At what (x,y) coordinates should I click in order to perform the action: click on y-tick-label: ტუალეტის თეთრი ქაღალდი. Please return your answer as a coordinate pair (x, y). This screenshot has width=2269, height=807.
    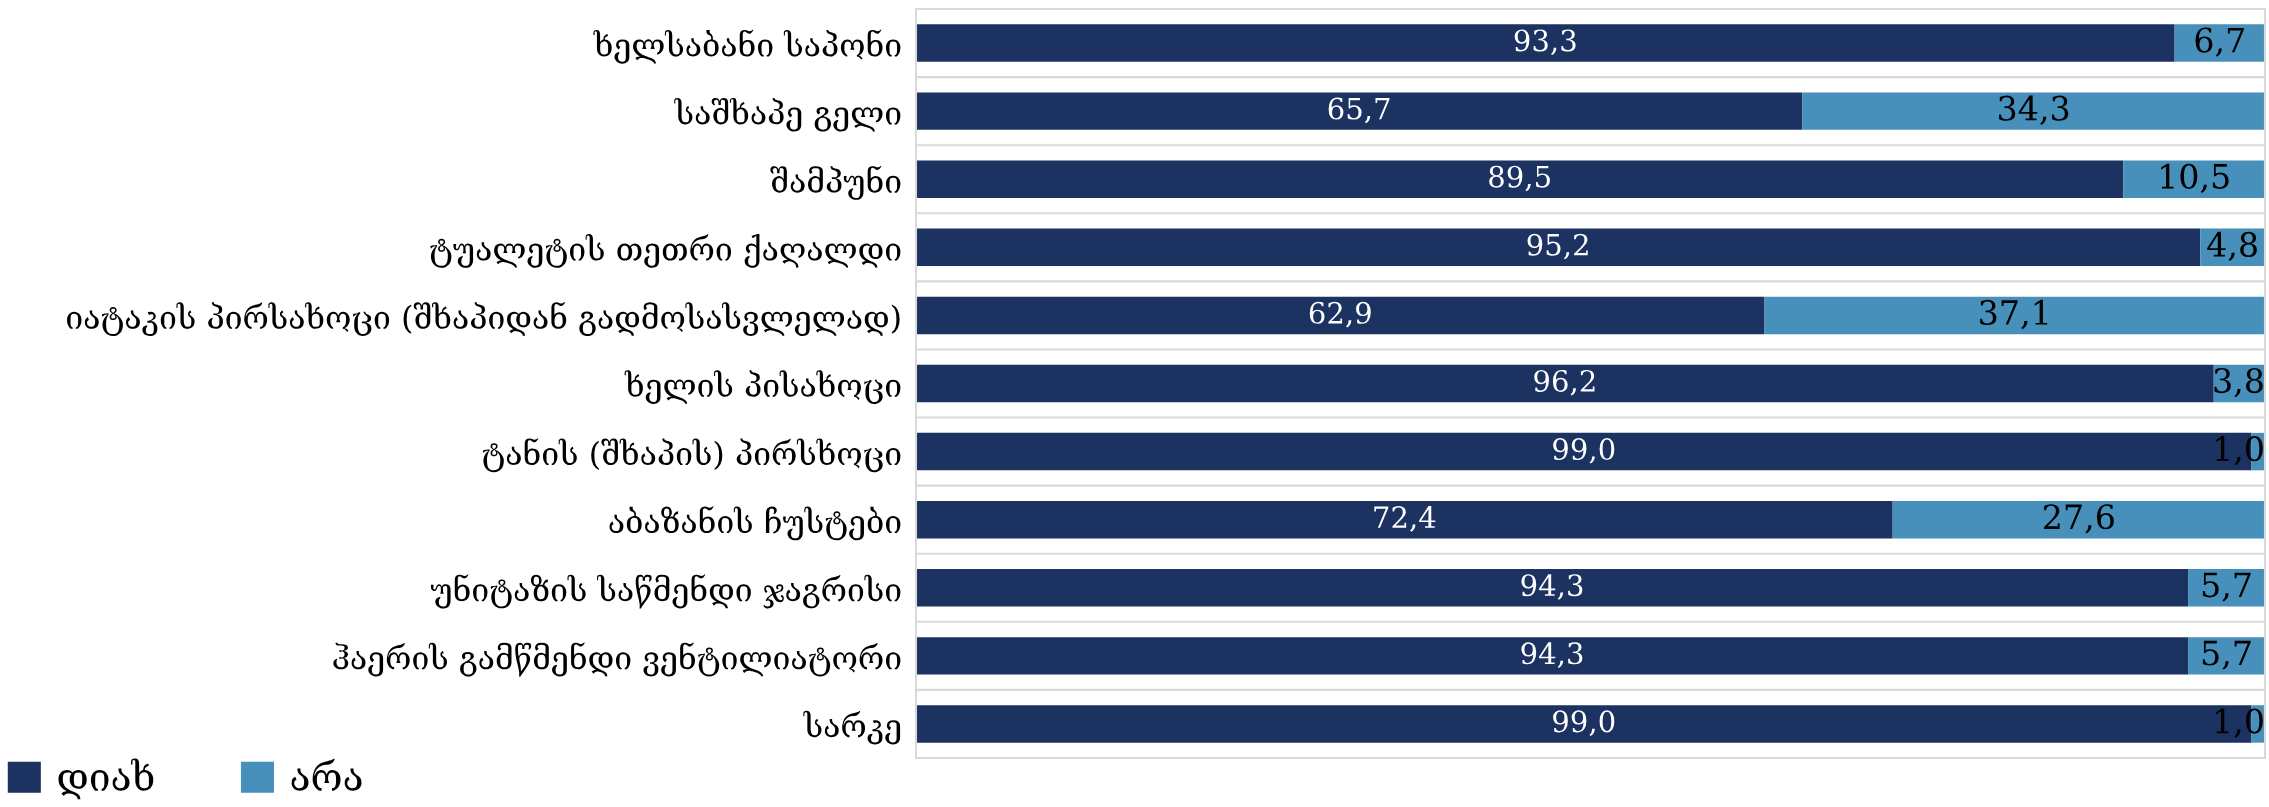
    Looking at the image, I should click on (665, 251).